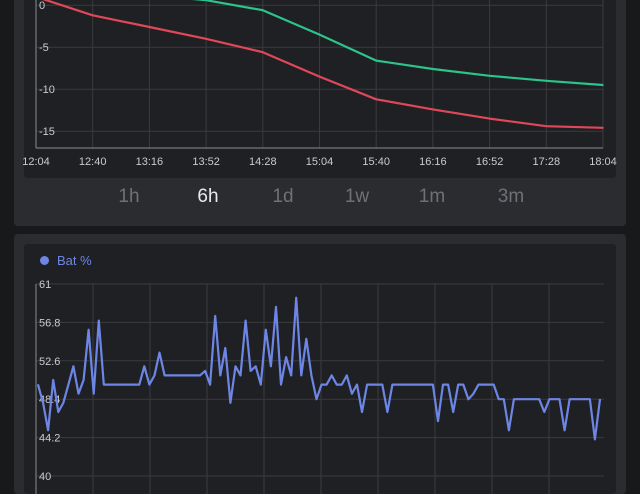  I want to click on y-tick-label: 61, so click(45, 285).